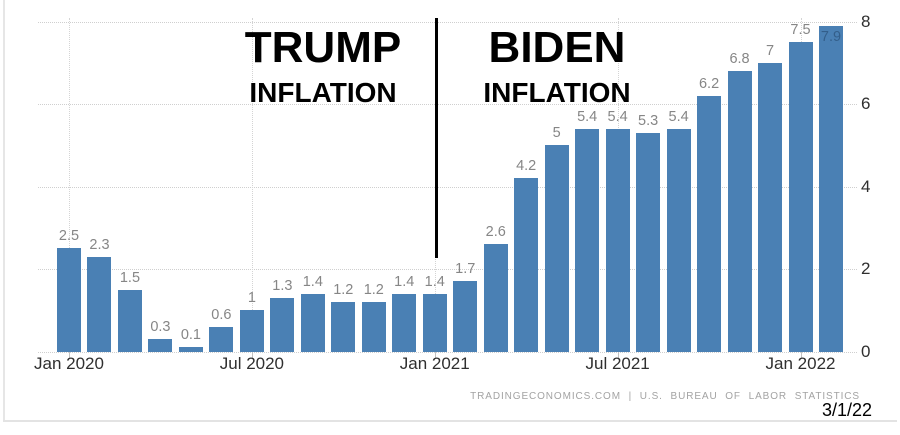  I want to click on bar-value-label: 4.2, so click(526, 166).